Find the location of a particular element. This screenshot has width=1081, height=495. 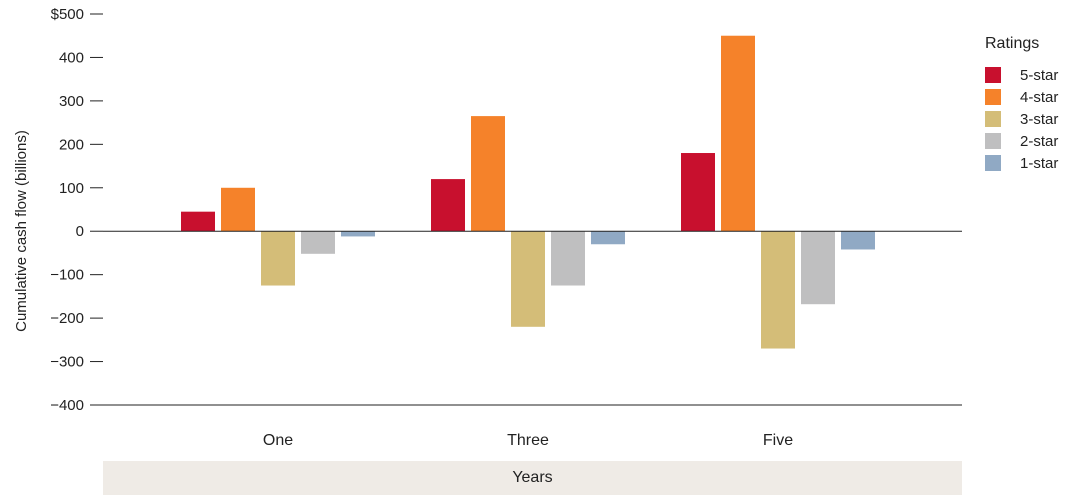

bar-2-star-one is located at coordinates (318, 242).